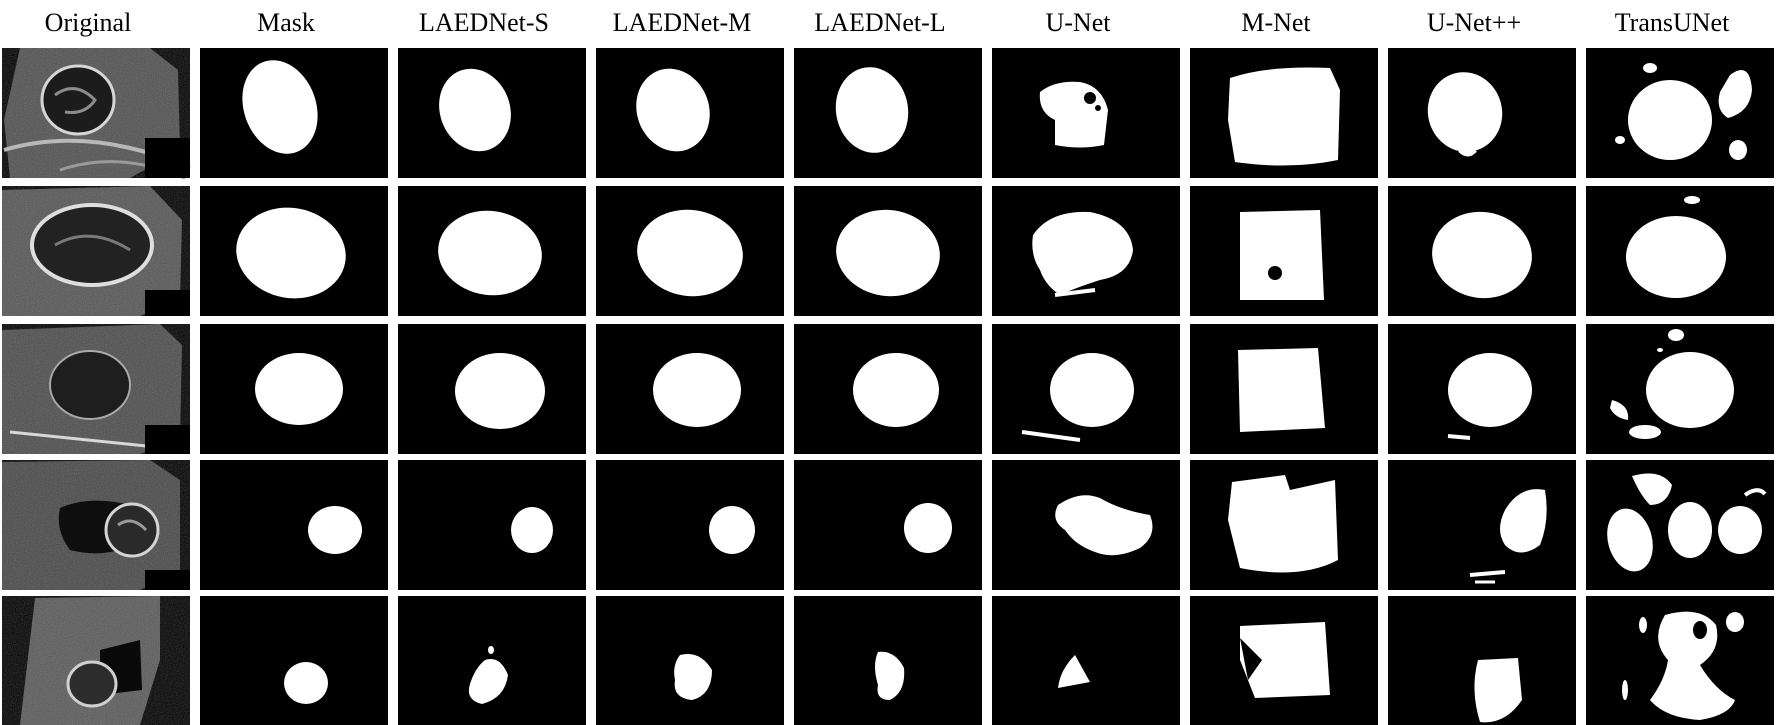 The height and width of the screenshot is (725, 1779). I want to click on column-header-laednet-l: LAEDNet-L, so click(880, 22).